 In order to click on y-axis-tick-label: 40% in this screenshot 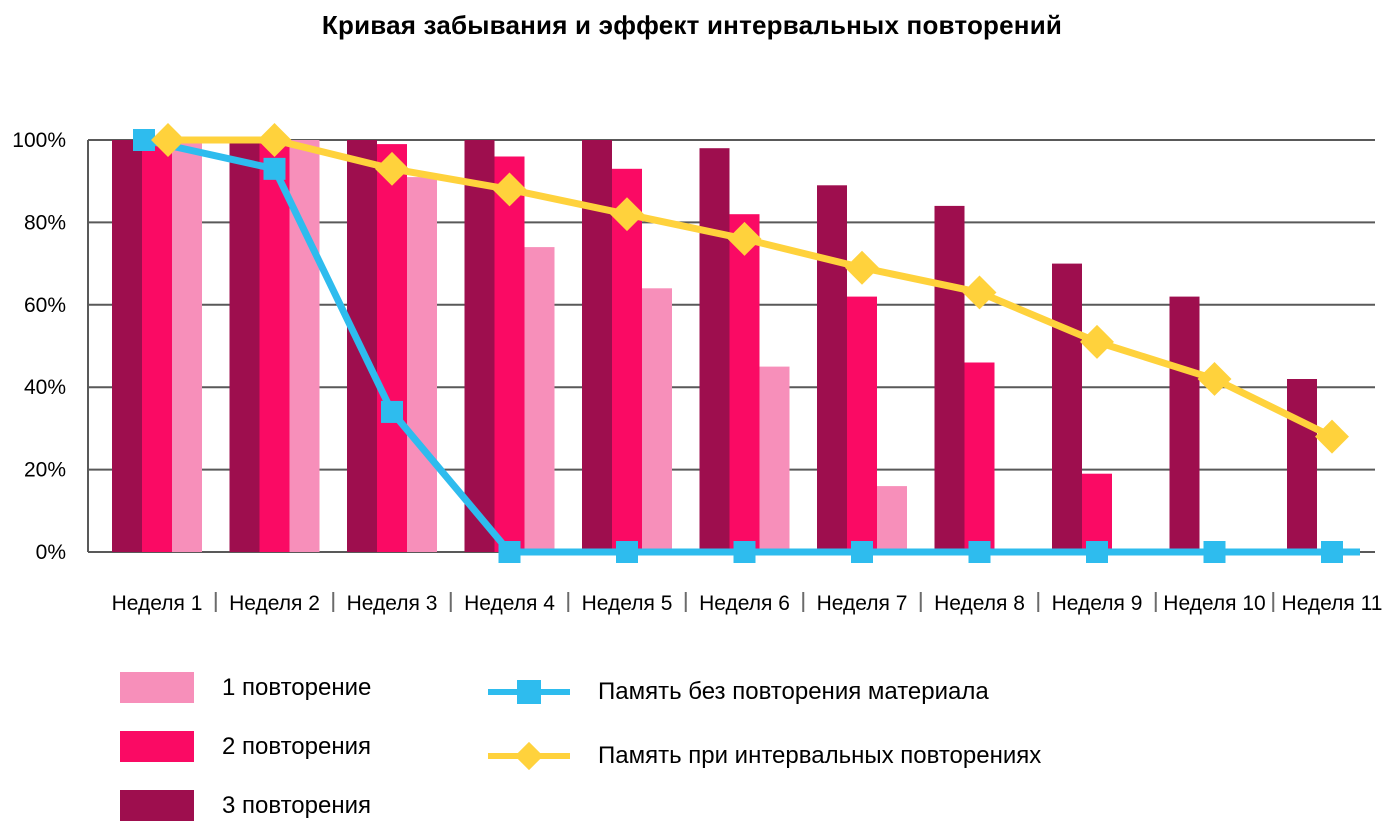, I will do `click(45, 387)`.